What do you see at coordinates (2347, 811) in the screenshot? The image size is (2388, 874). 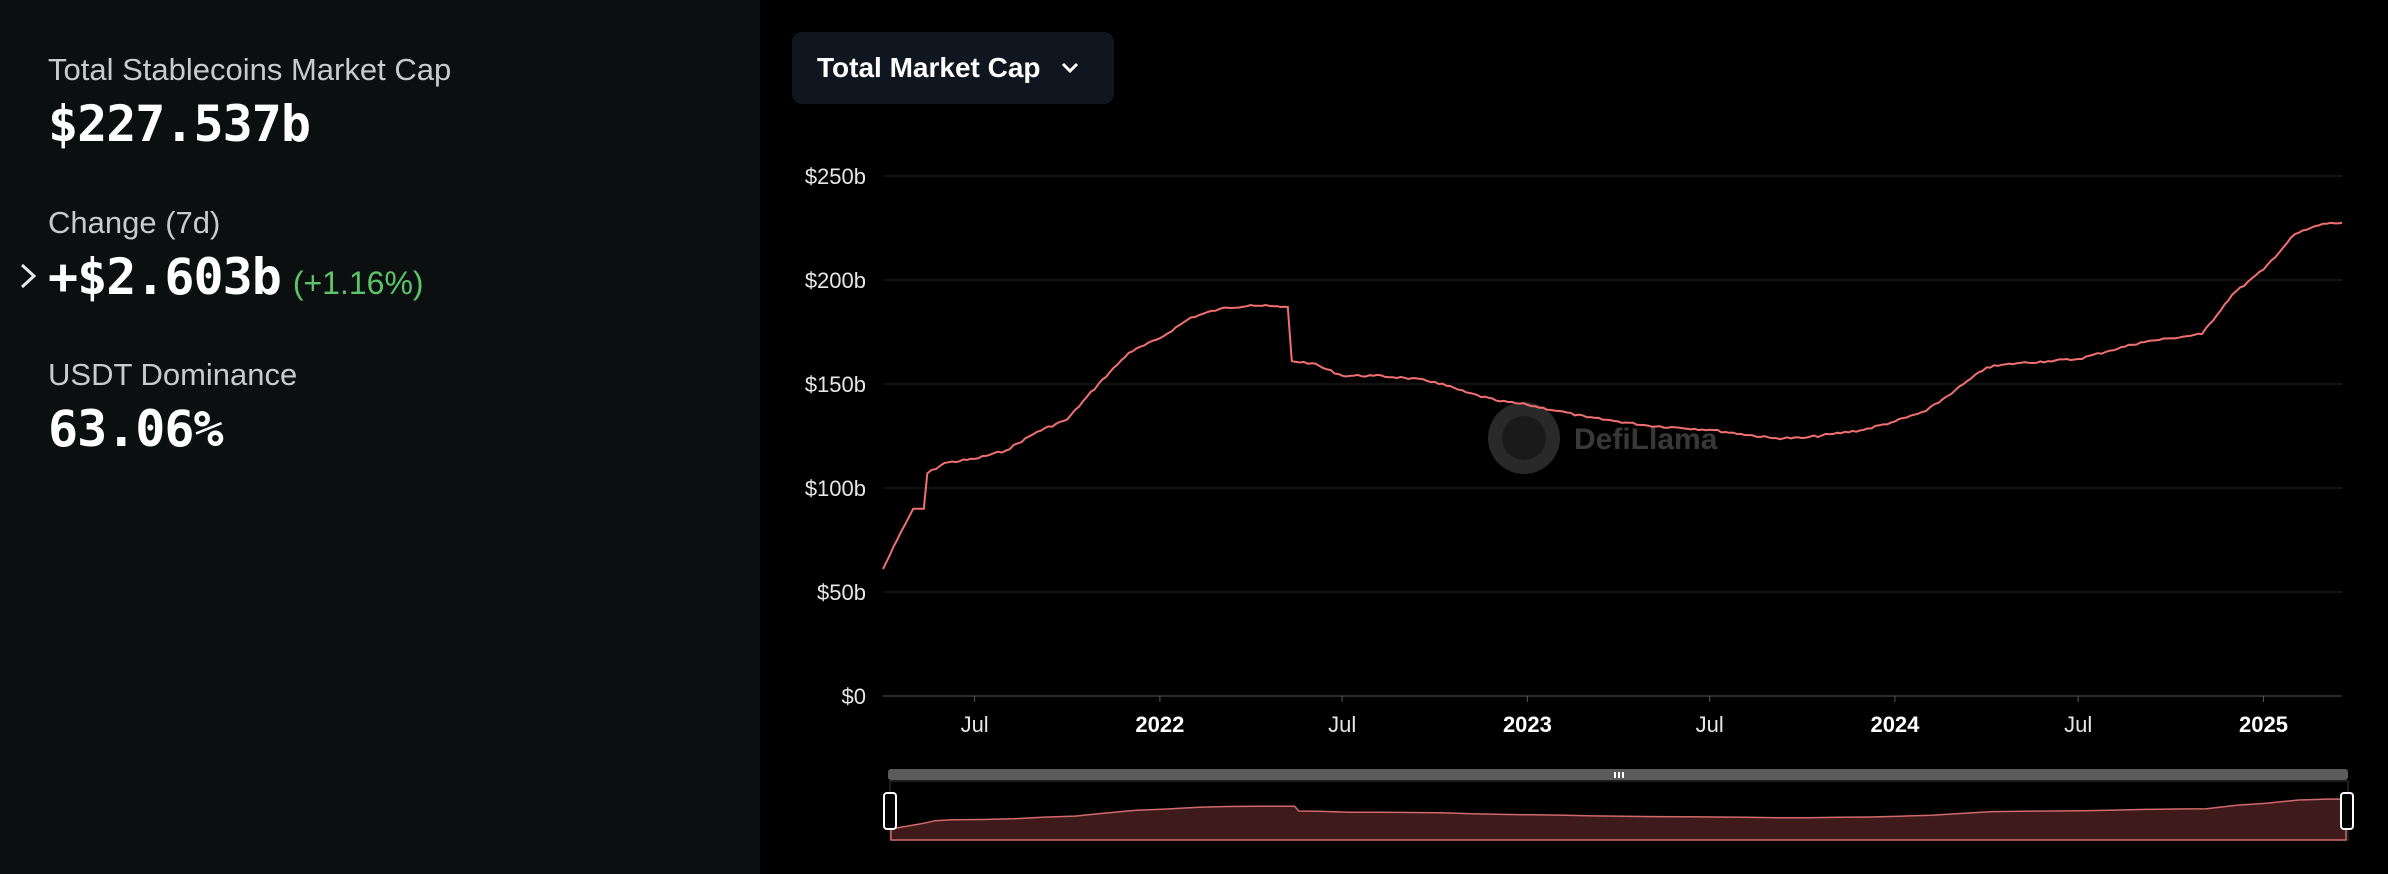 I see `brush-handle-right` at bounding box center [2347, 811].